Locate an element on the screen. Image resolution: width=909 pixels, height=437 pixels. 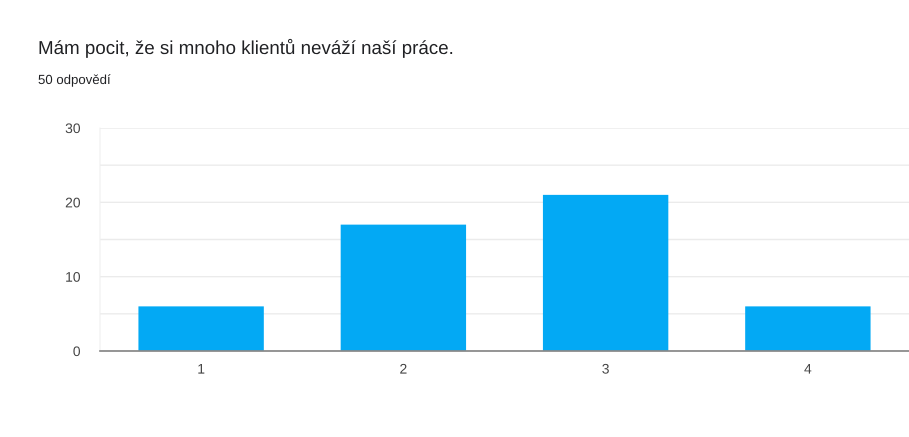
y-tick-label: 10 is located at coordinates (73, 277).